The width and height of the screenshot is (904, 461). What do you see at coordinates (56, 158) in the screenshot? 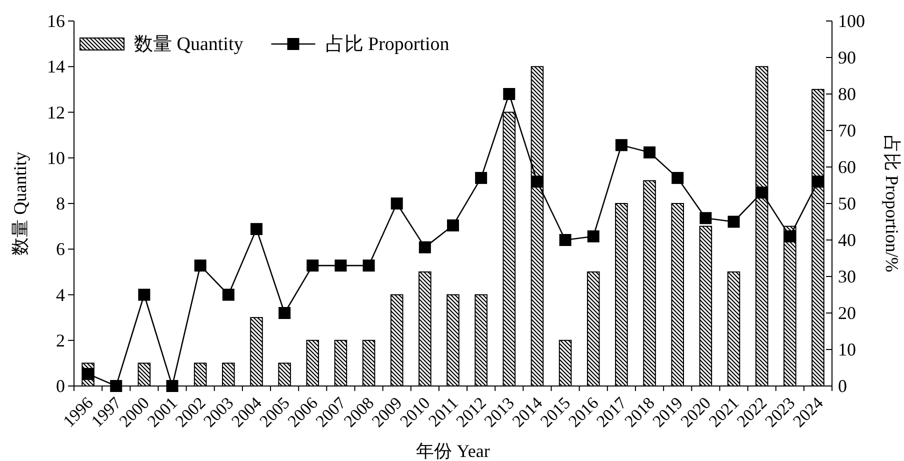
I see `y-tick-label: 10` at bounding box center [56, 158].